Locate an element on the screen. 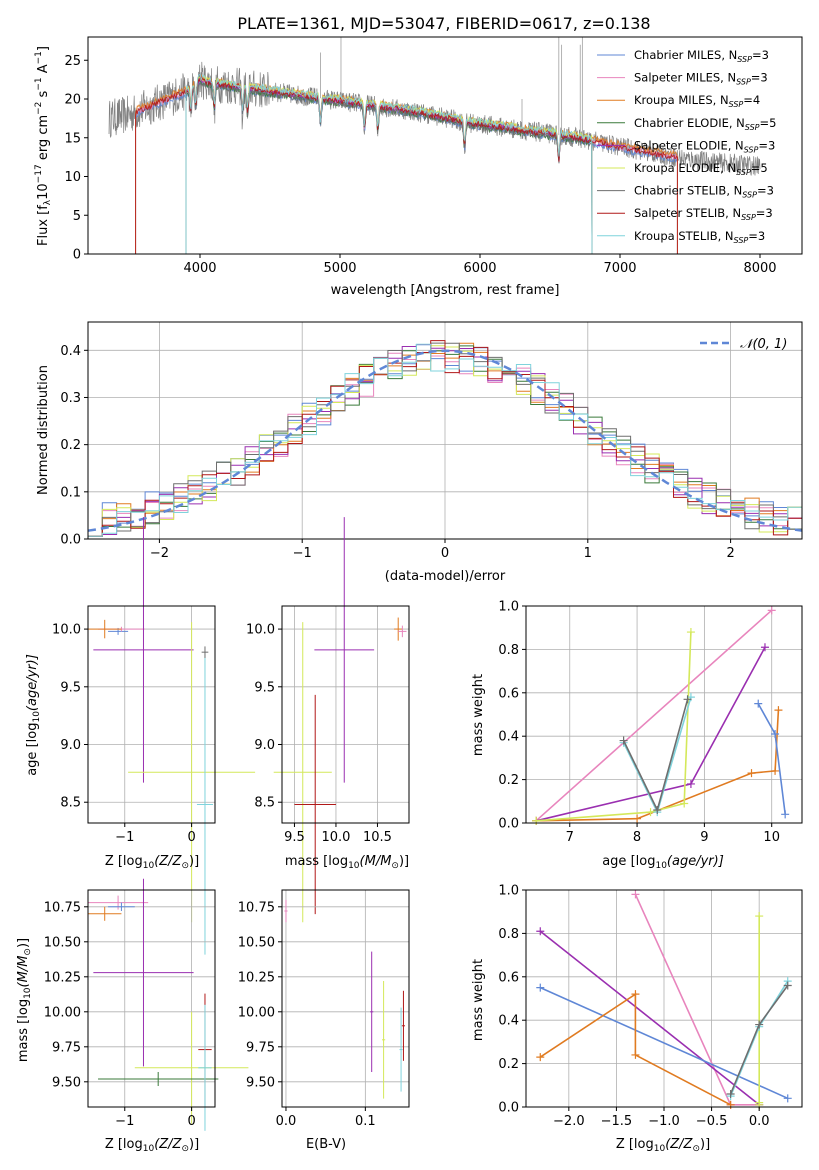 The width and height of the screenshot is (819, 1170). weight-line-chabrier_stelib is located at coordinates (655, 756).